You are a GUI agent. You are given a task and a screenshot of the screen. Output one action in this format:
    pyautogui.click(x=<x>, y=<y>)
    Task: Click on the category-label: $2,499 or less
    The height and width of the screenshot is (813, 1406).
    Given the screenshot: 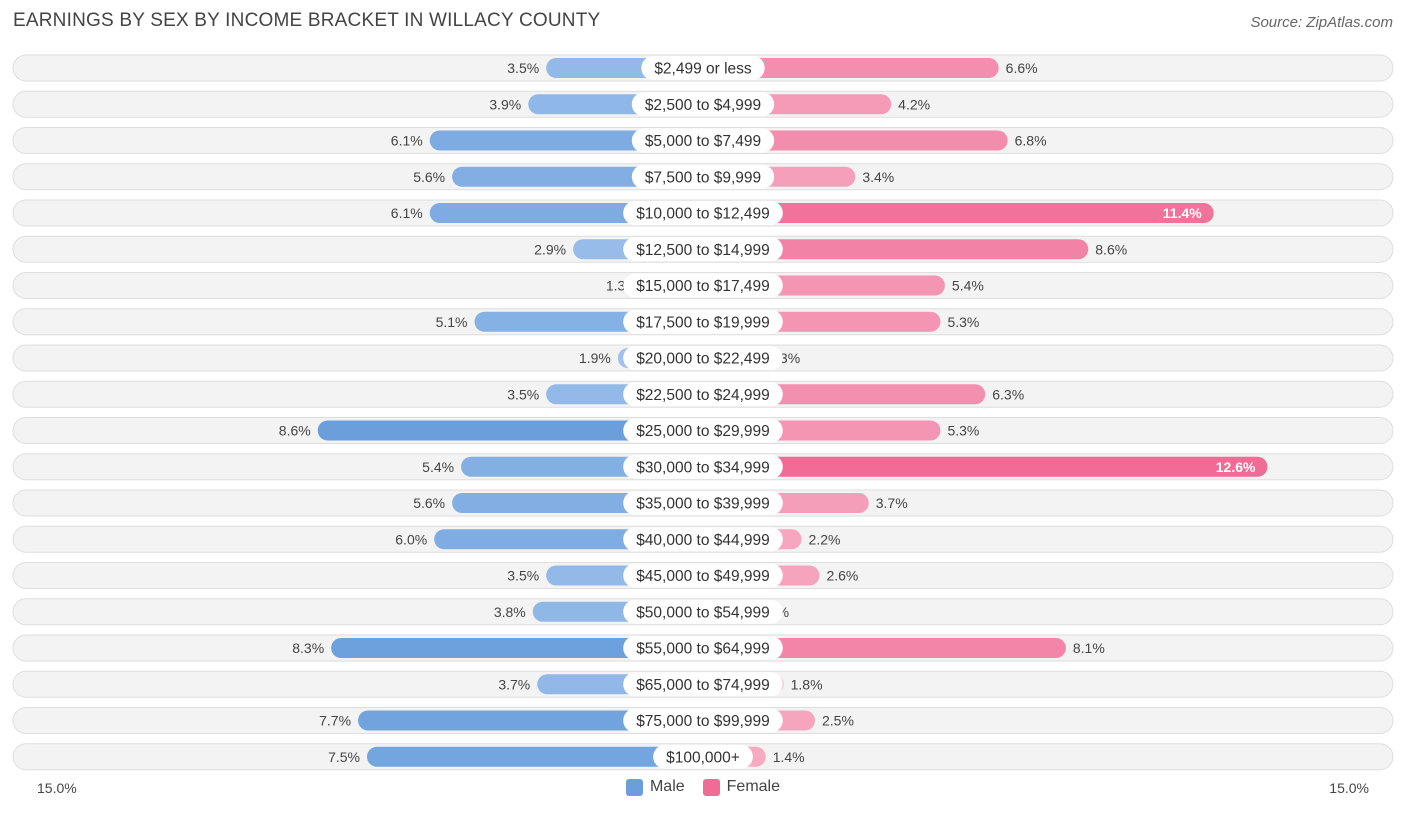 What is the action you would take?
    pyautogui.click(x=703, y=69)
    